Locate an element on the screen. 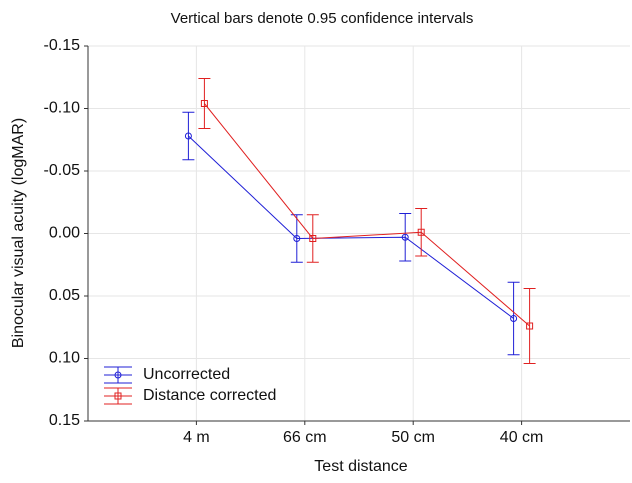 This screenshot has height=483, width=632. y-tick-label: -0.15 is located at coordinates (62, 45).